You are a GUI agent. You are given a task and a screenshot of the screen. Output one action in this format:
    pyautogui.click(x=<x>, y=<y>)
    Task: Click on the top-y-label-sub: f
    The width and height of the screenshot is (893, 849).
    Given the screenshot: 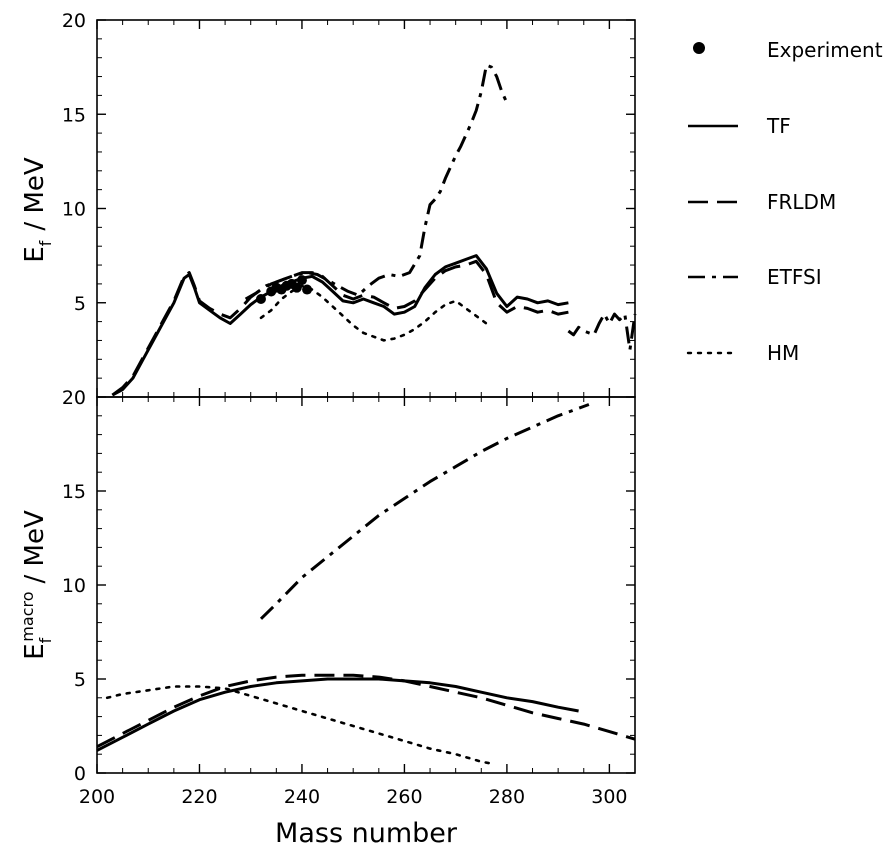 What is the action you would take?
    pyautogui.click(x=45, y=243)
    